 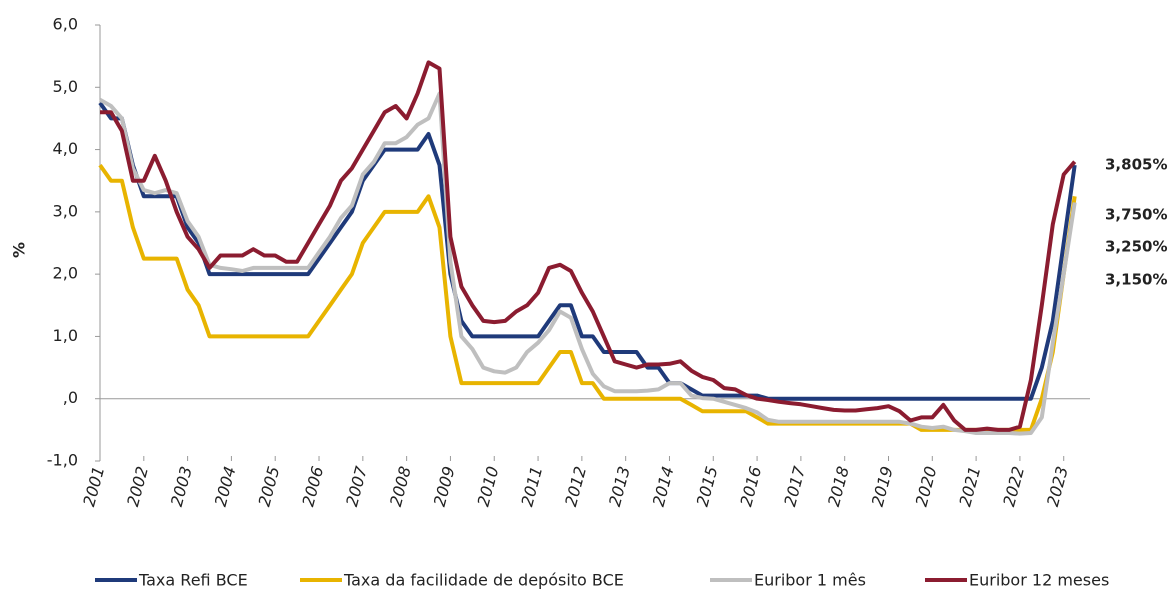 What do you see at coordinates (65, 210) in the screenshot?
I see `y-tick-label: 3,0` at bounding box center [65, 210].